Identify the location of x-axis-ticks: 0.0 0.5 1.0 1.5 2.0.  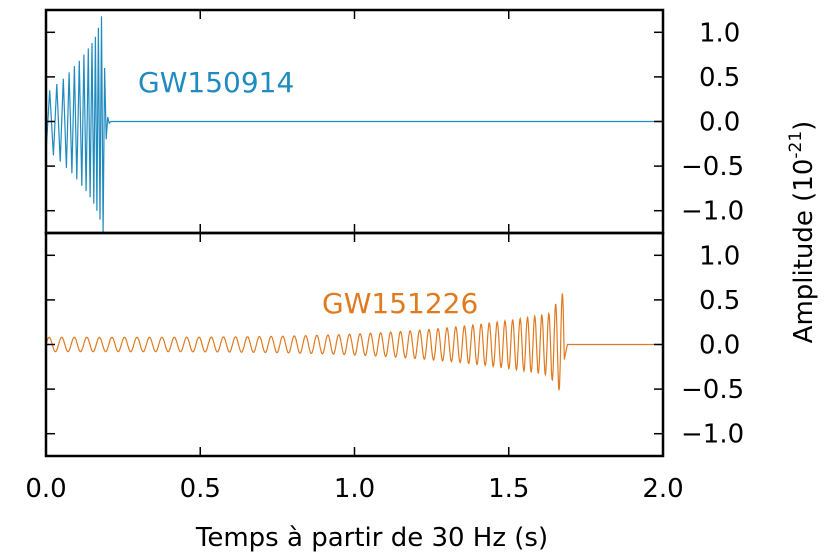
(354, 489).